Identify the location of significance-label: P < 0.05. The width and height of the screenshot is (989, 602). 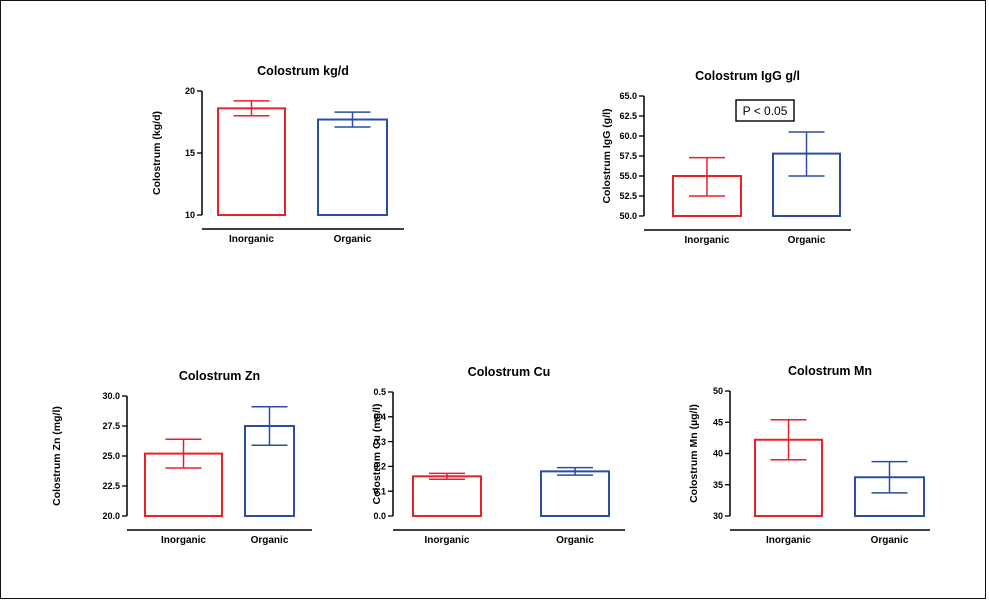
(765, 111).